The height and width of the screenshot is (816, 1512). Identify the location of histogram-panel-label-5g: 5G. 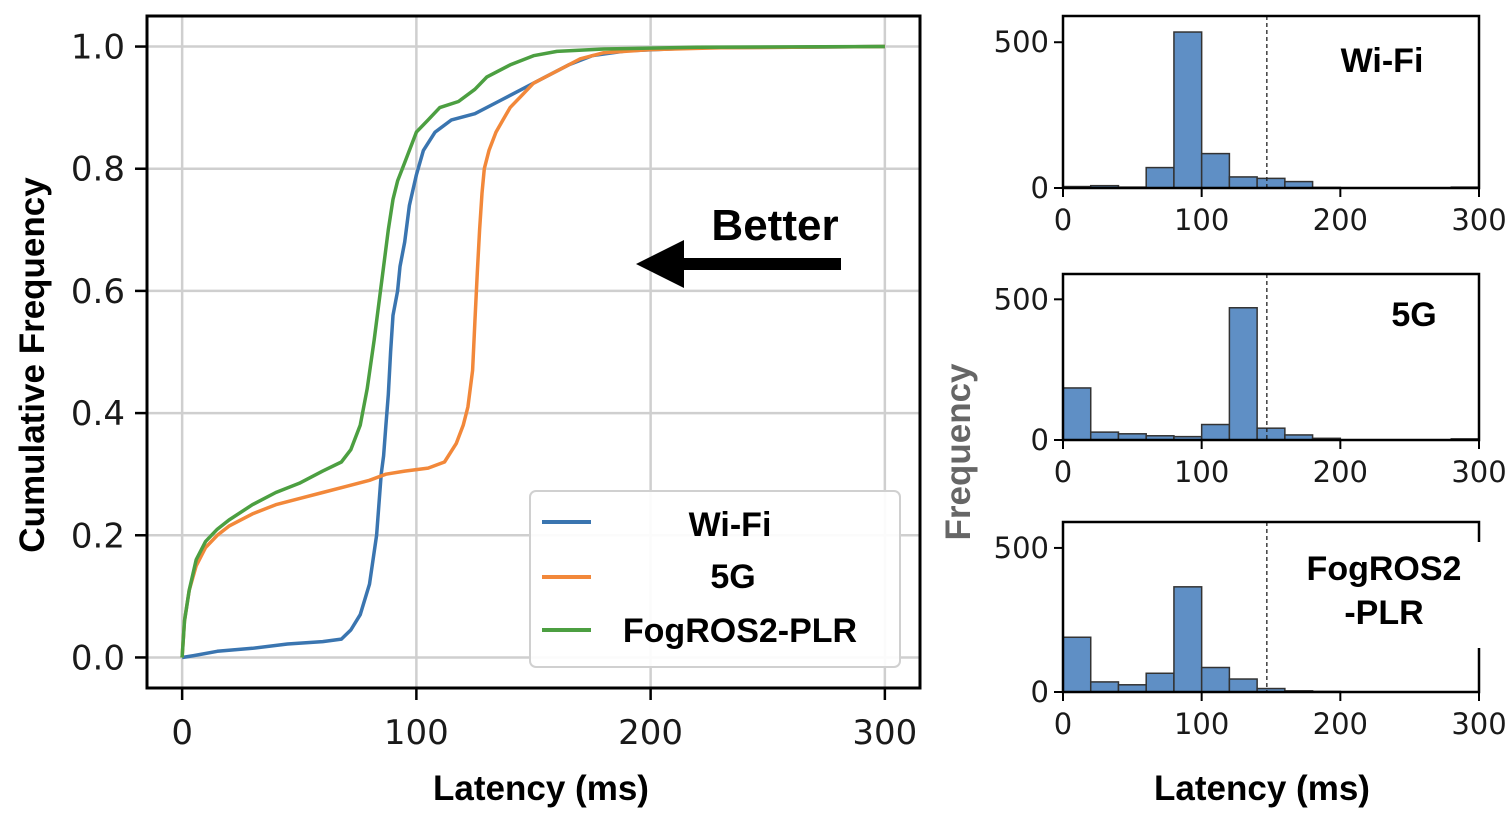
(1413, 315).